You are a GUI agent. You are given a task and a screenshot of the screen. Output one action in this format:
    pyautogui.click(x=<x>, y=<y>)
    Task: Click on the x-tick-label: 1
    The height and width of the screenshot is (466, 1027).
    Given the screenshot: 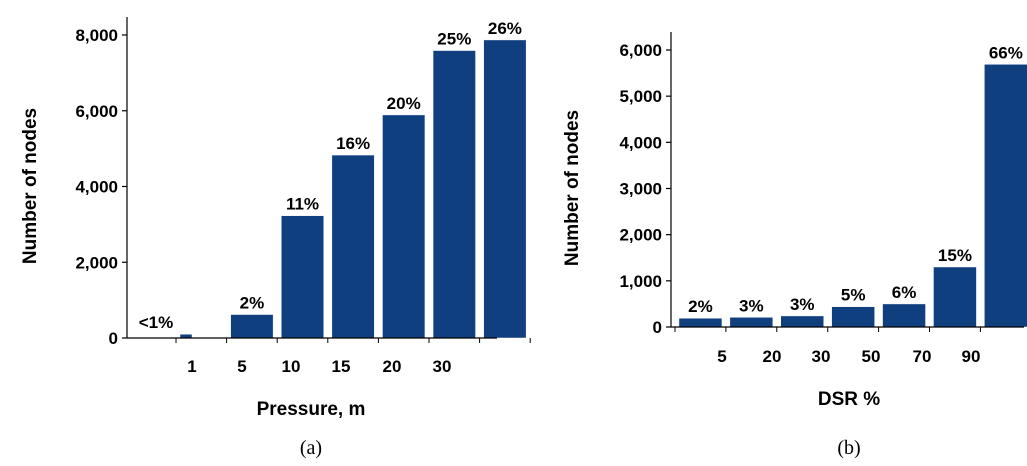 What is the action you would take?
    pyautogui.click(x=191, y=366)
    